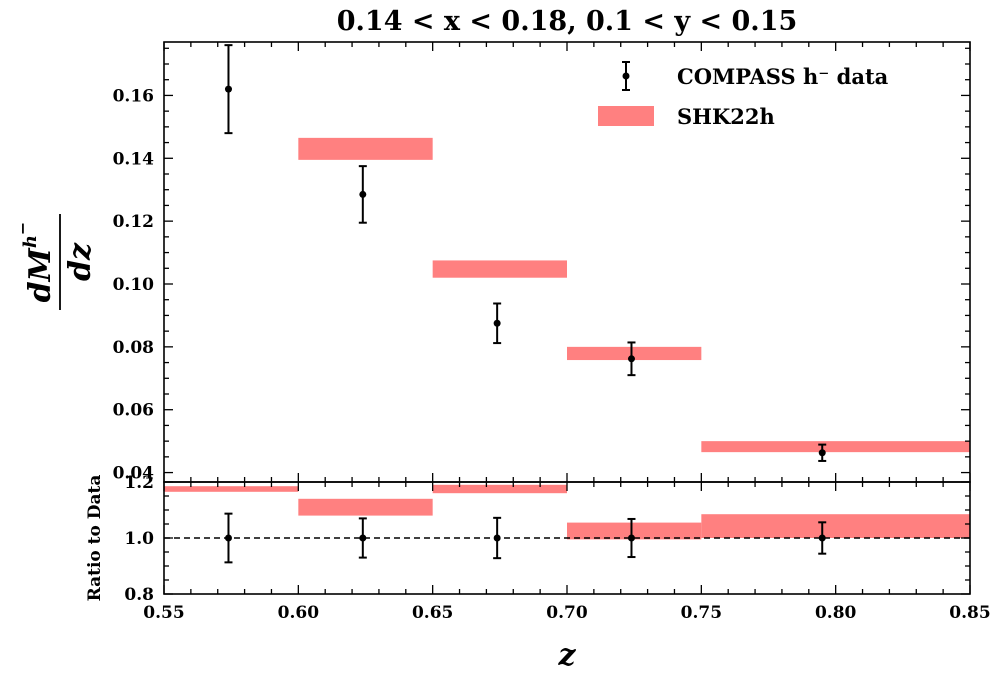 The image size is (1003, 681). What do you see at coordinates (566, 655) in the screenshot?
I see `x-axis-label: z` at bounding box center [566, 655].